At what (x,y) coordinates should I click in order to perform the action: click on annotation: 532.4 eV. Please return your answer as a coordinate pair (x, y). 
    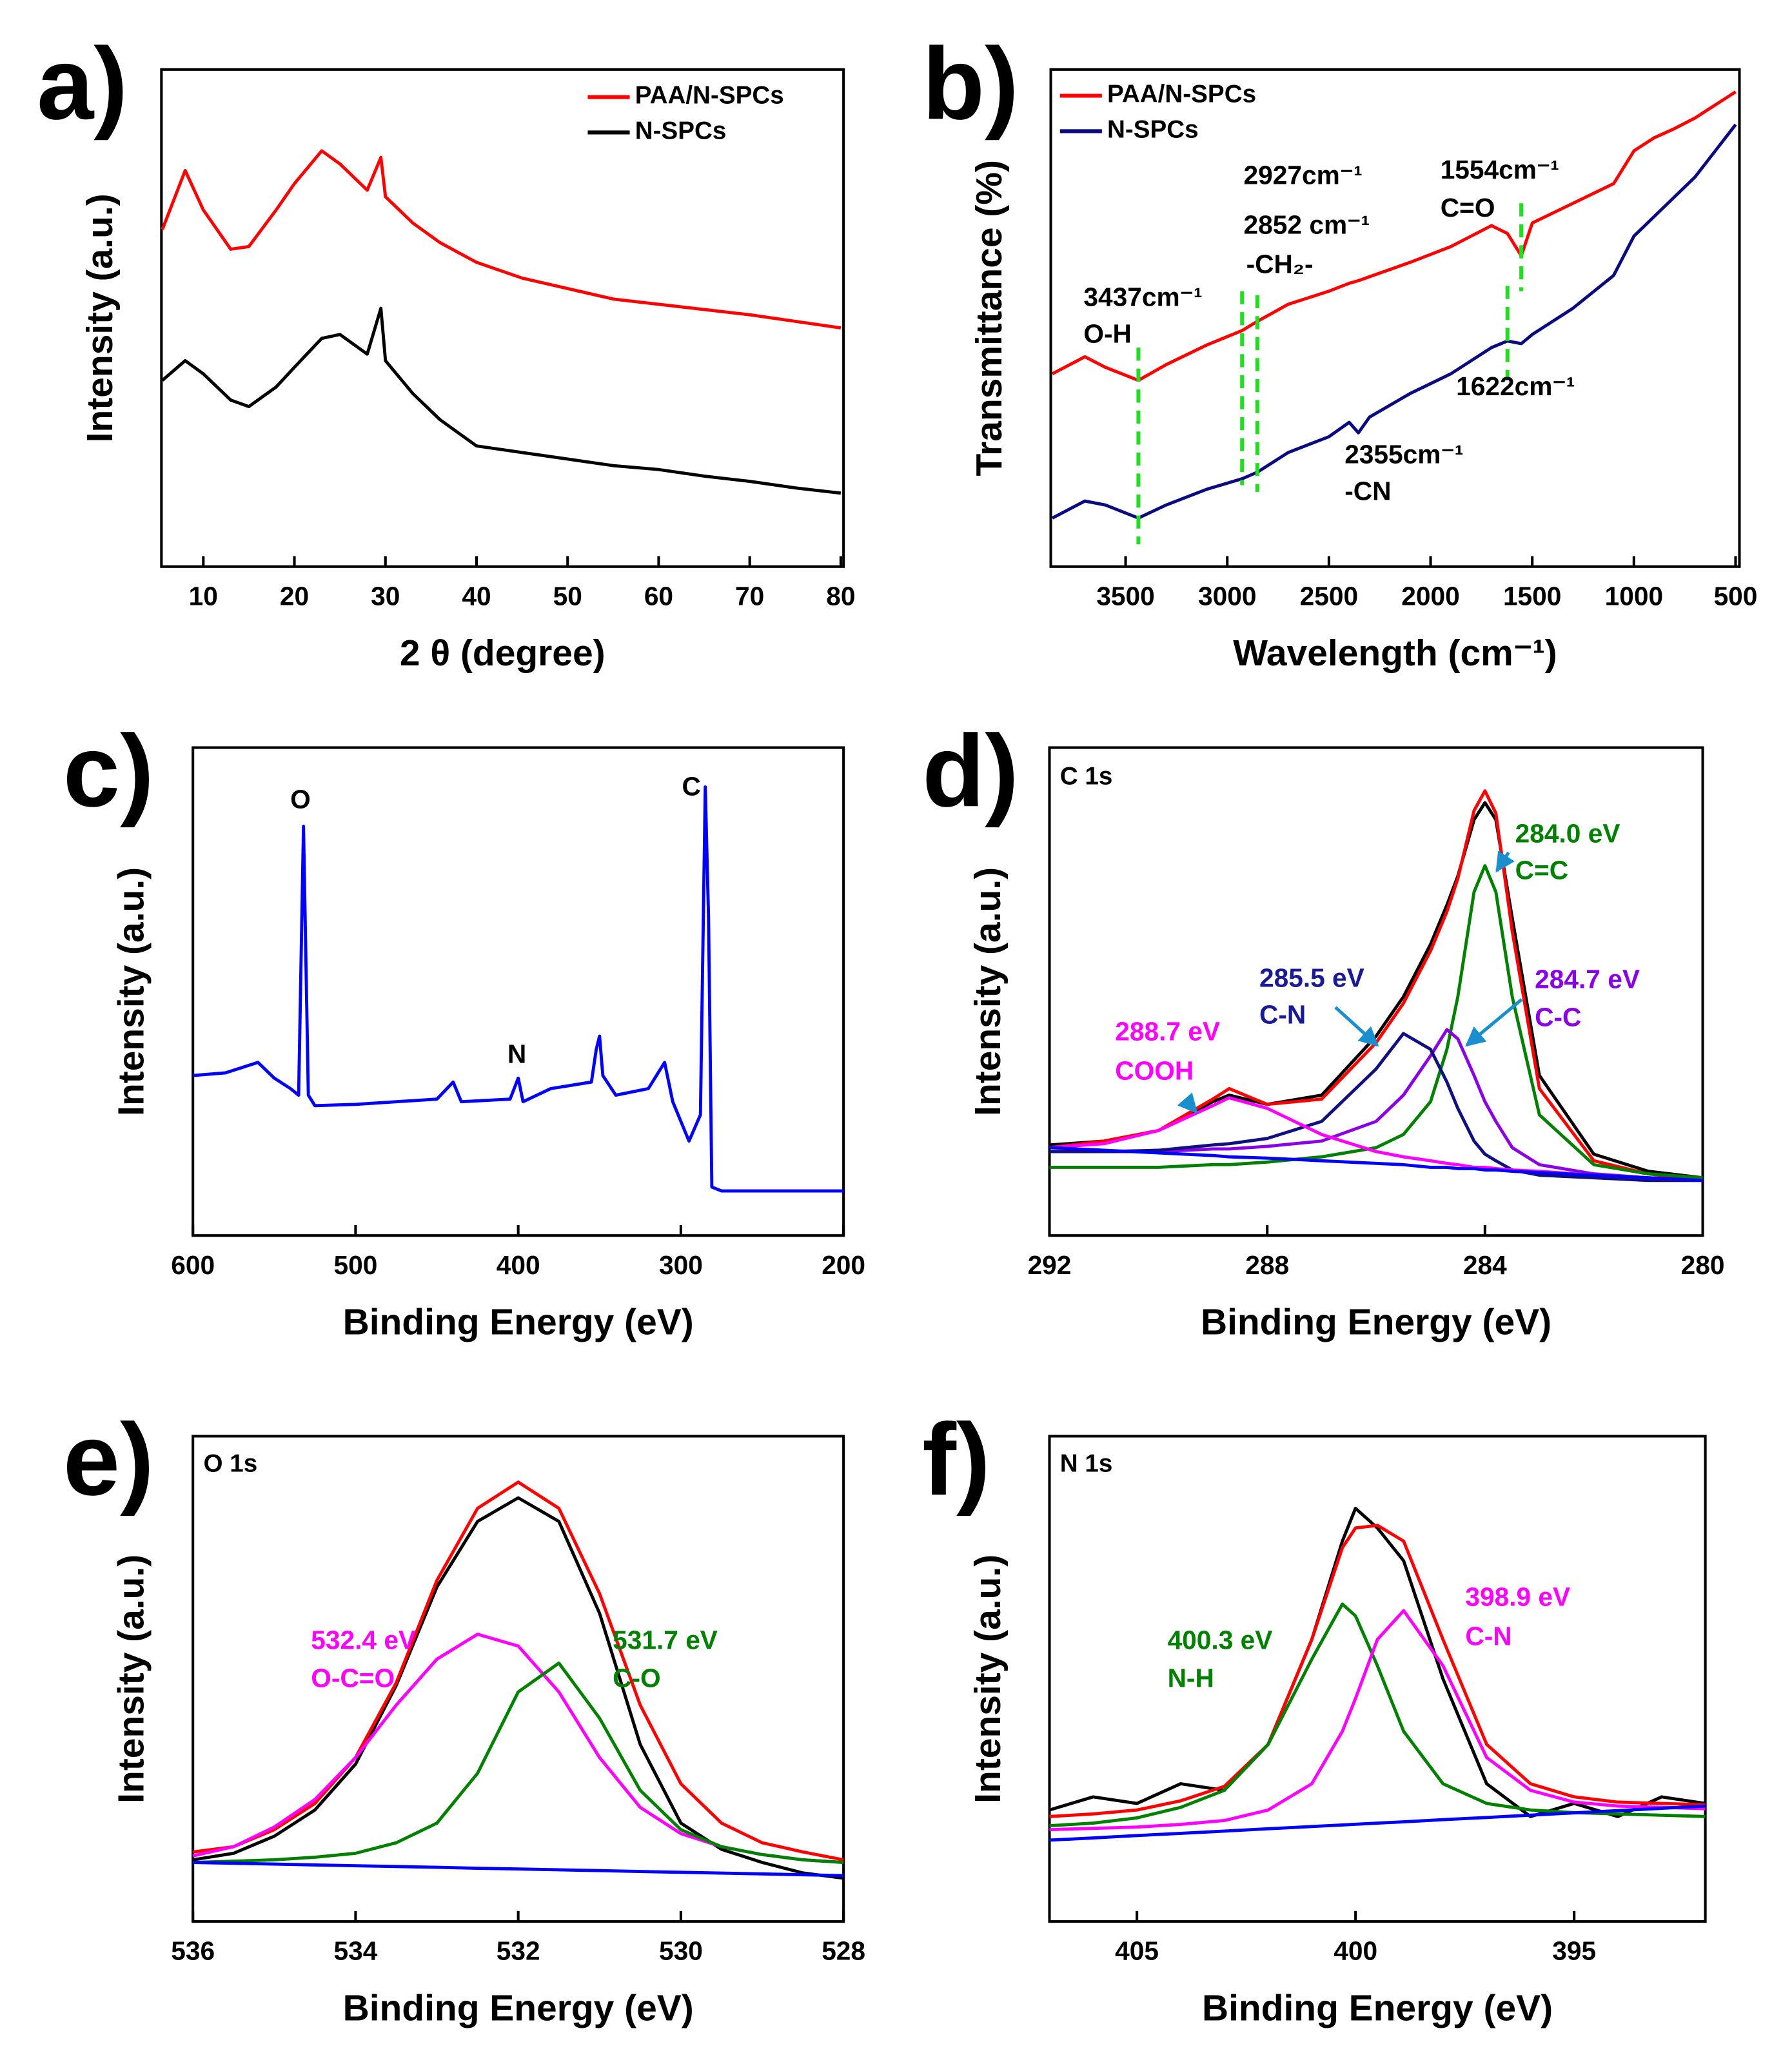
    Looking at the image, I should click on (363, 1640).